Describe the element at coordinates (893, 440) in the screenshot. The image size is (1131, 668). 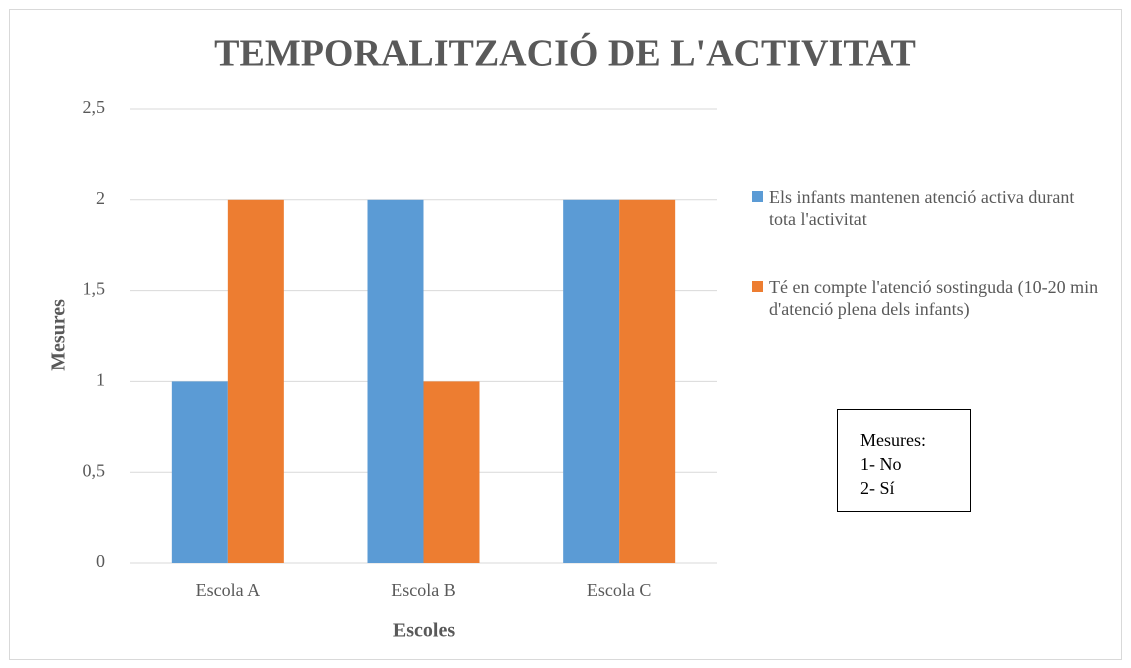
I see `annotation-line: Mesures:` at that location.